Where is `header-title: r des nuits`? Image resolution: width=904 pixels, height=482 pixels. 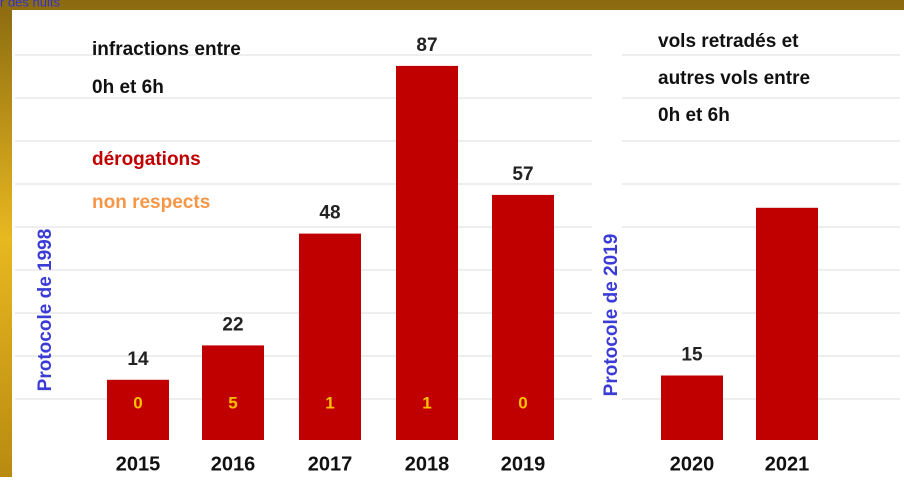 header-title: r des nuits is located at coordinates (30, 4).